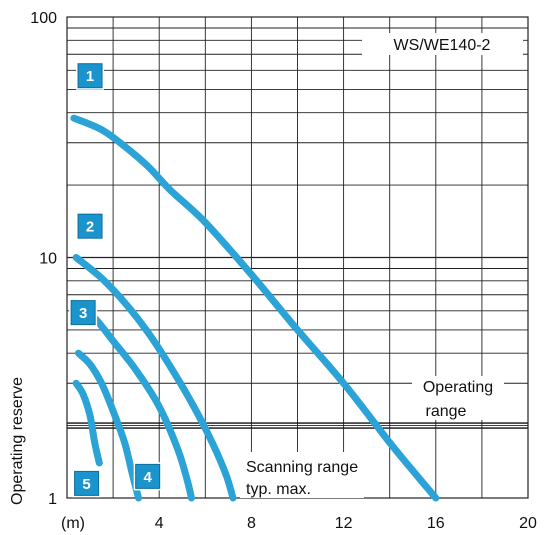 The height and width of the screenshot is (535, 549). What do you see at coordinates (446, 411) in the screenshot?
I see `operating-range-label-line2: range` at bounding box center [446, 411].